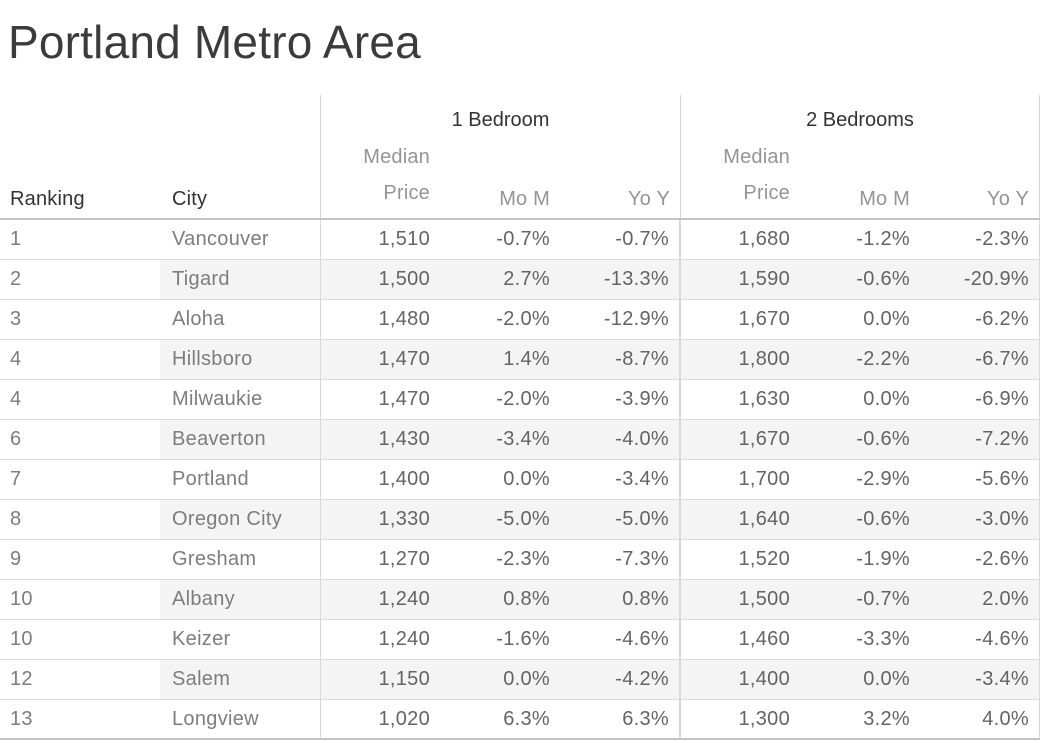  I want to click on br1-mom-cell: -2.0%, so click(523, 319).